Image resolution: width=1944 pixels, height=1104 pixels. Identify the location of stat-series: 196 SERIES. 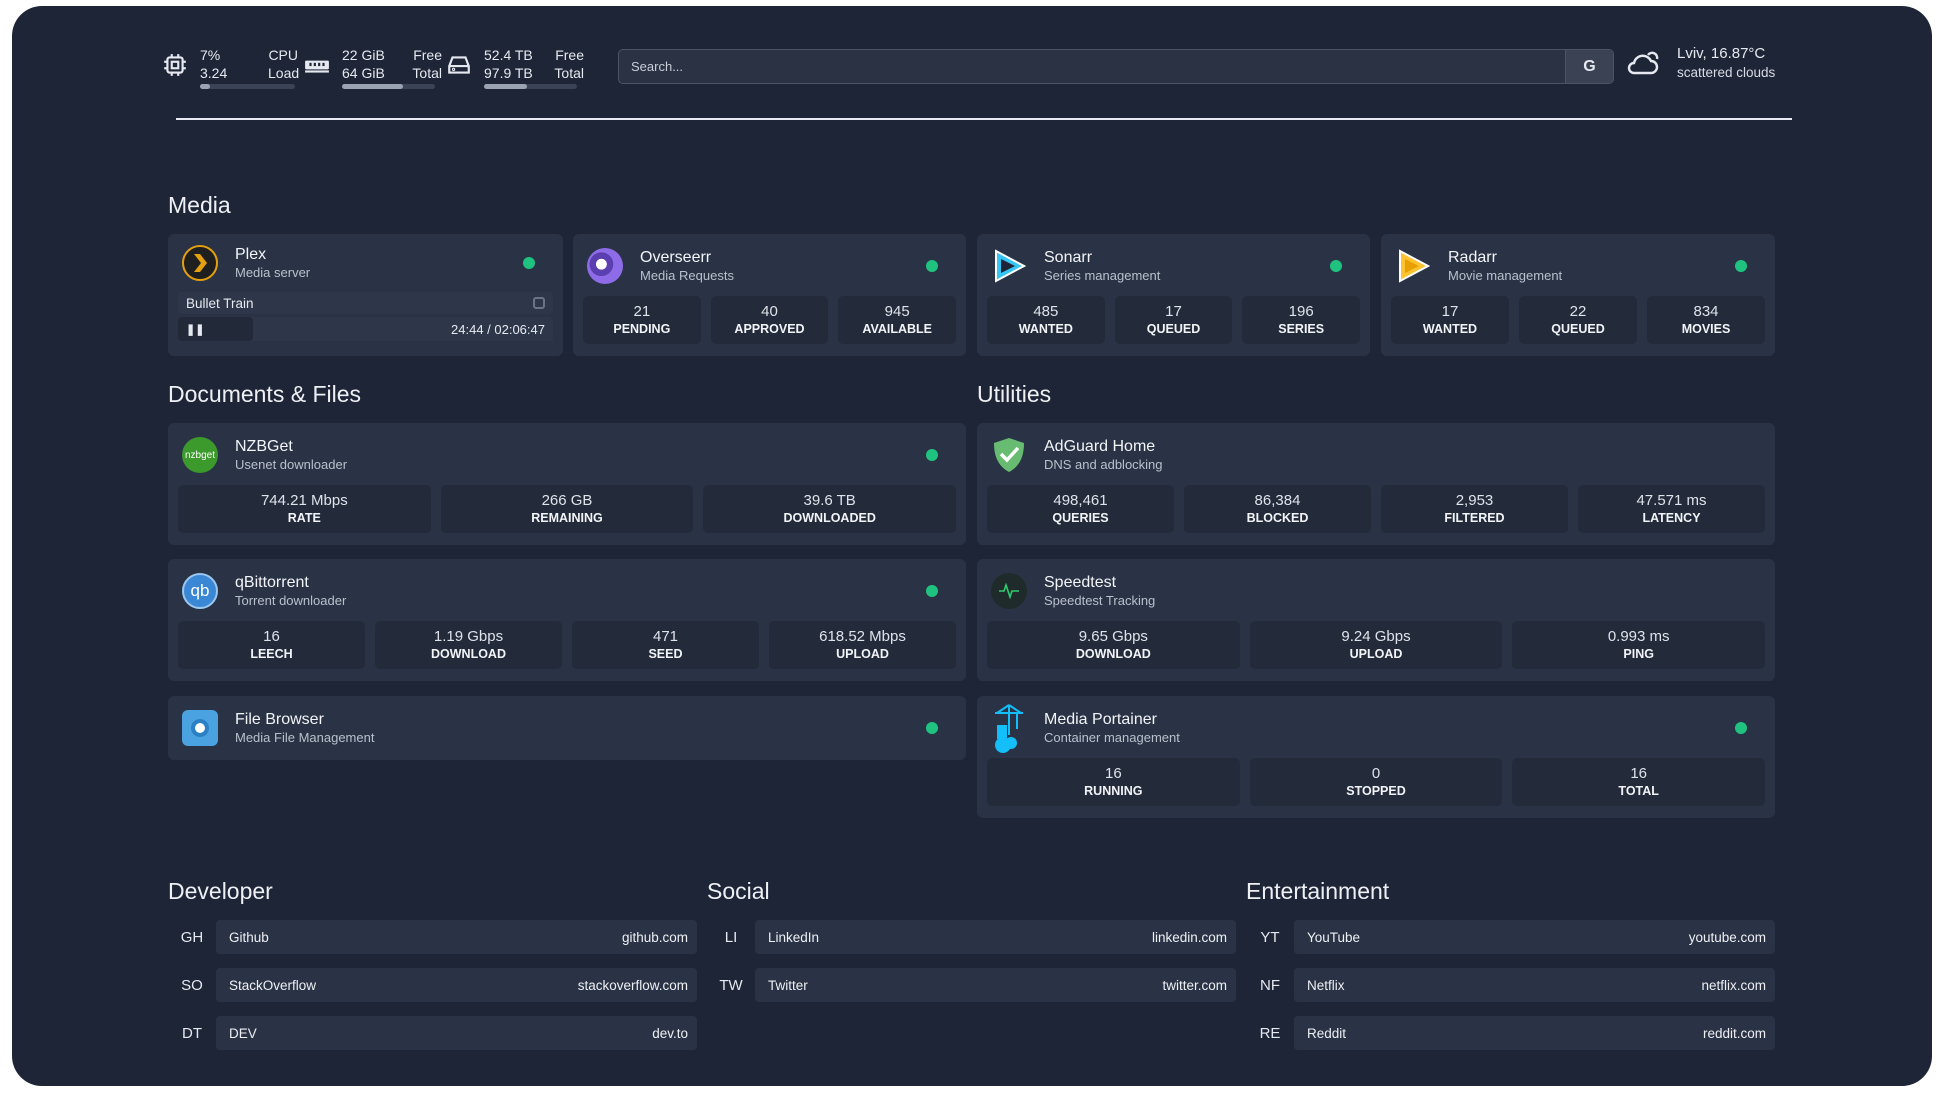
(1301, 320).